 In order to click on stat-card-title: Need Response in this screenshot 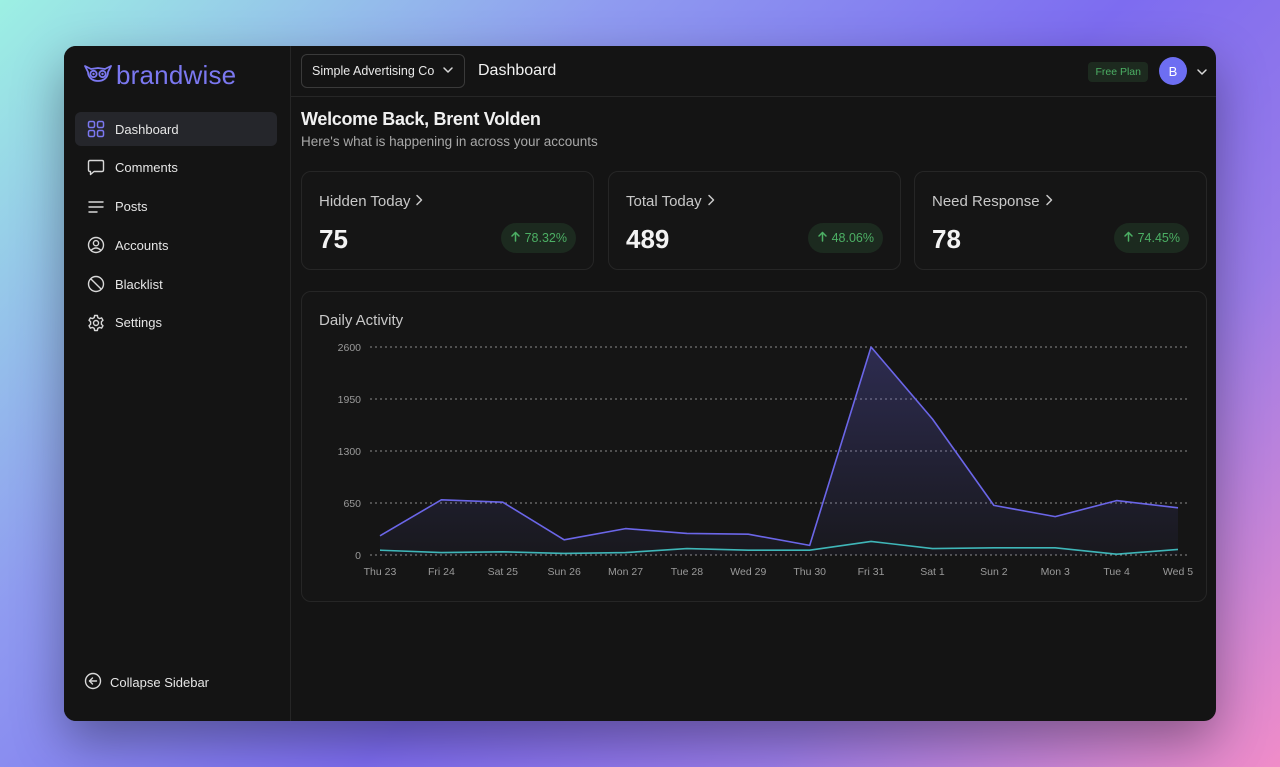, I will do `click(993, 201)`.